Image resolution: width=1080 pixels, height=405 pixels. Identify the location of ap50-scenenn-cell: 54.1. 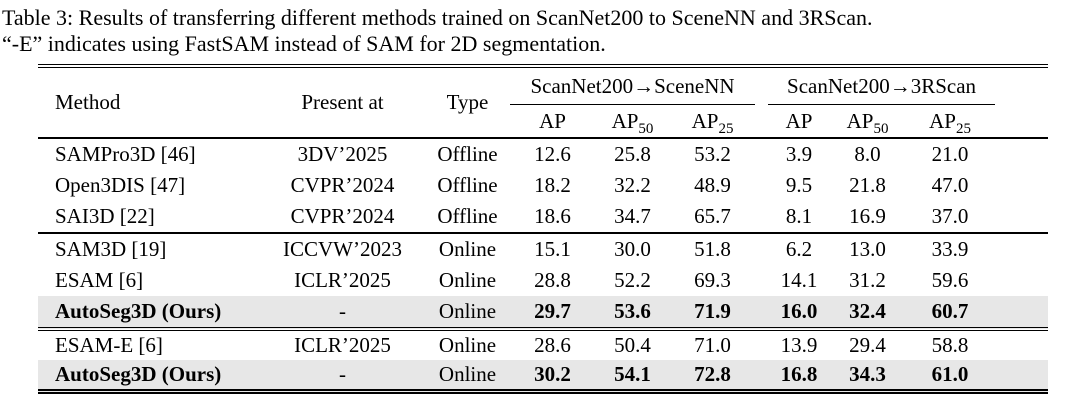
(632, 374).